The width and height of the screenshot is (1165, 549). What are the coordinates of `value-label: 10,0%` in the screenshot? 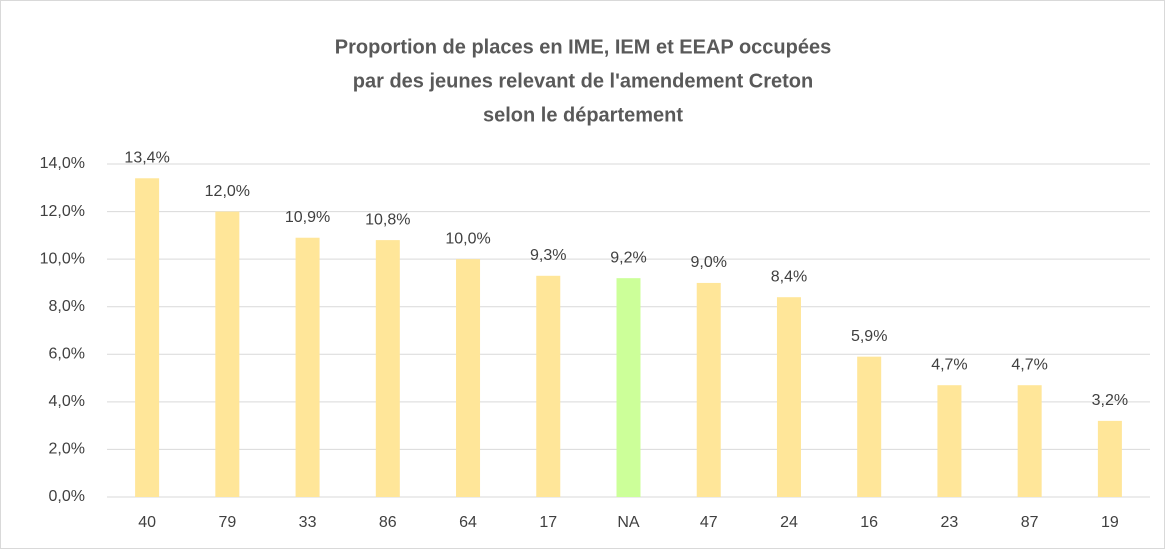 It's located at (467, 238).